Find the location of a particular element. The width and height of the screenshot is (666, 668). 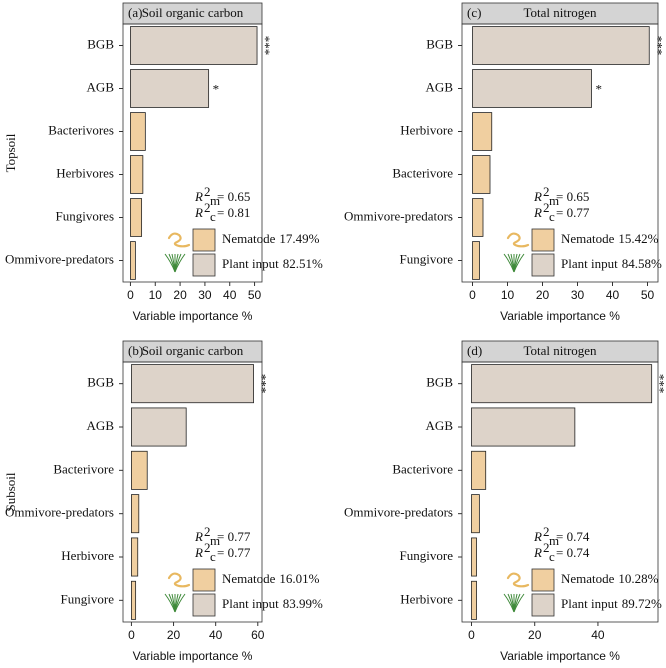

x-tick-label: 0 is located at coordinates (471, 635).